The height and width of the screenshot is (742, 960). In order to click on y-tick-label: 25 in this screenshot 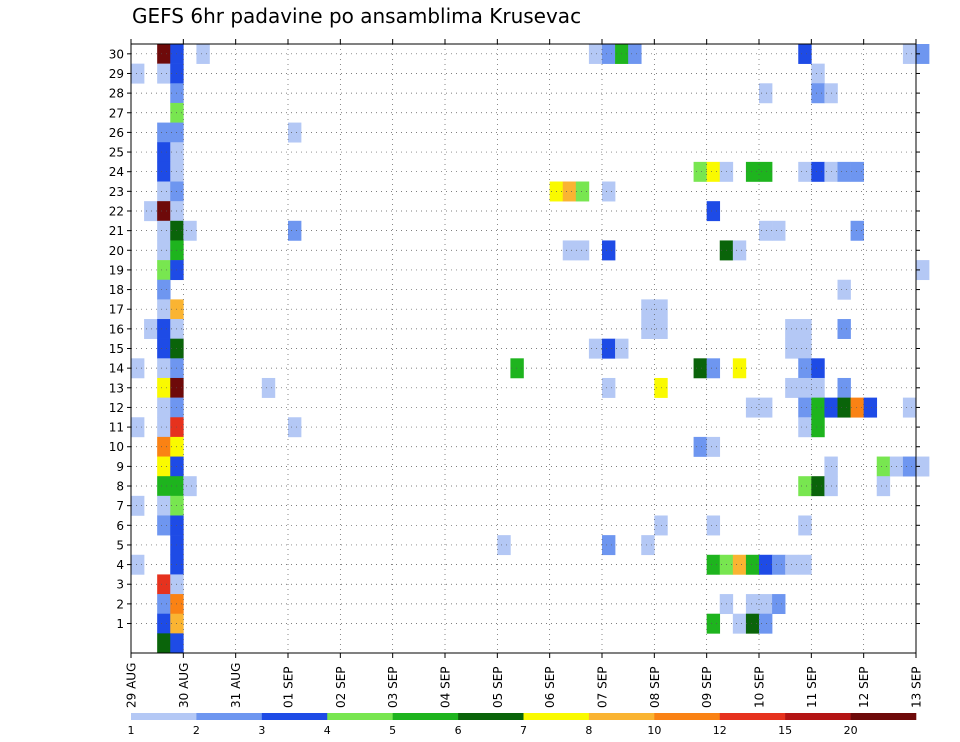, I will do `click(116, 153)`.